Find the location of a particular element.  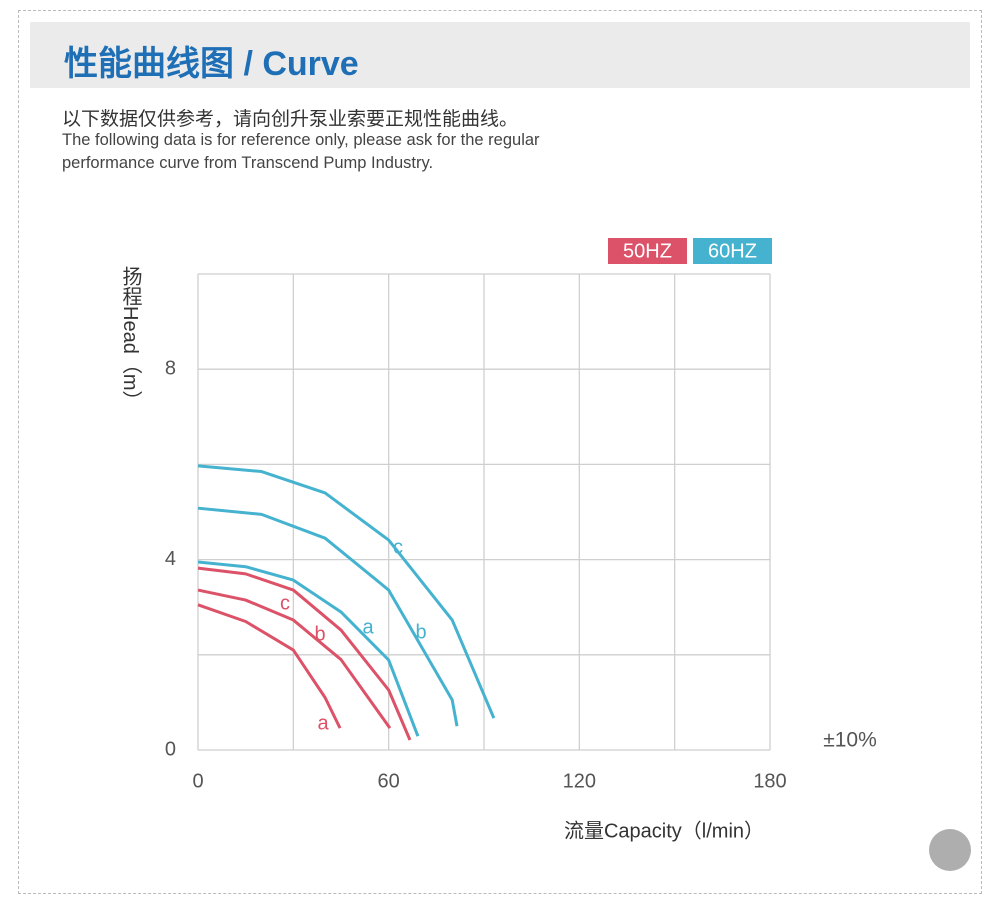

y-axis-title: 扬程Head（m） is located at coordinates (130, 338).